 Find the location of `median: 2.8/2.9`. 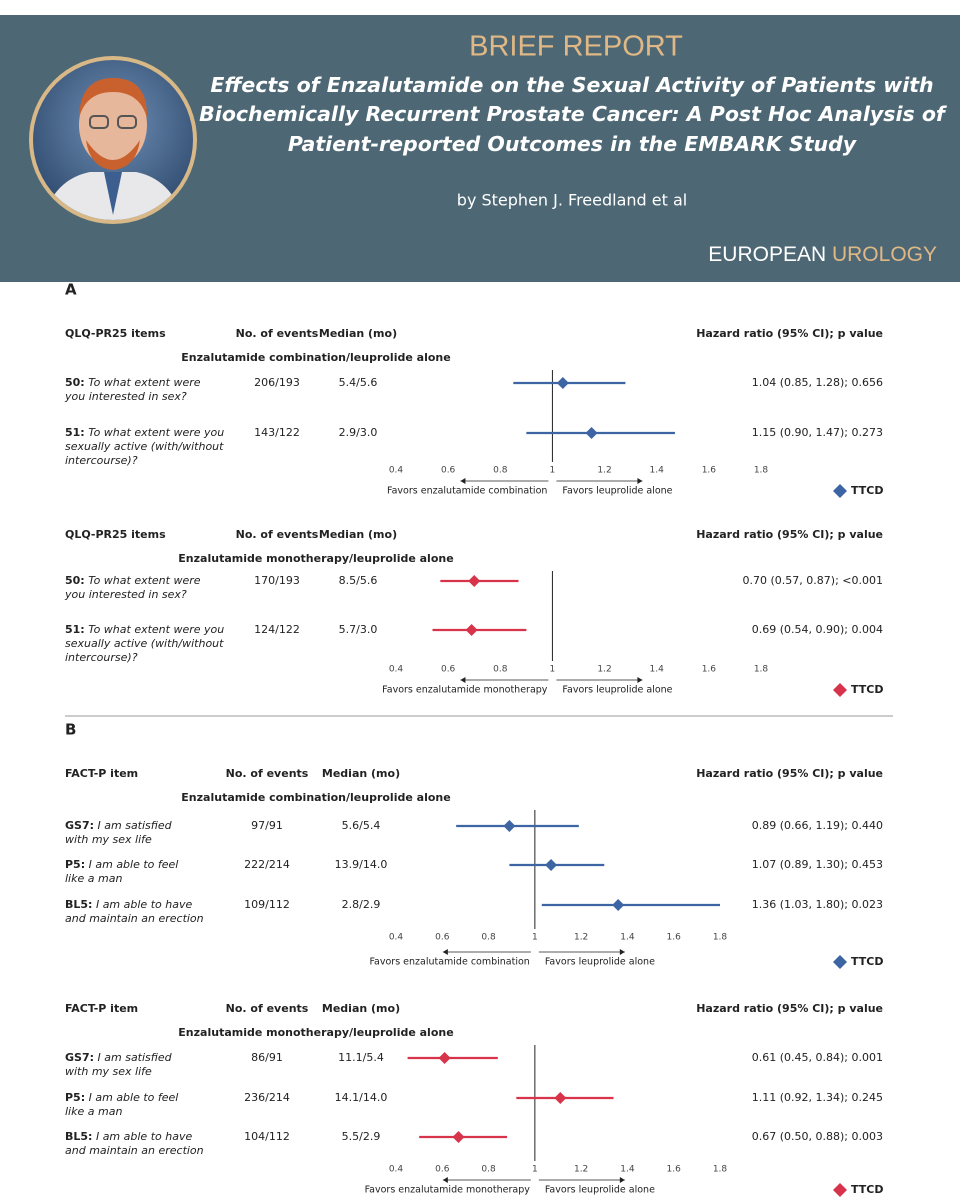

median: 2.8/2.9 is located at coordinates (361, 904).